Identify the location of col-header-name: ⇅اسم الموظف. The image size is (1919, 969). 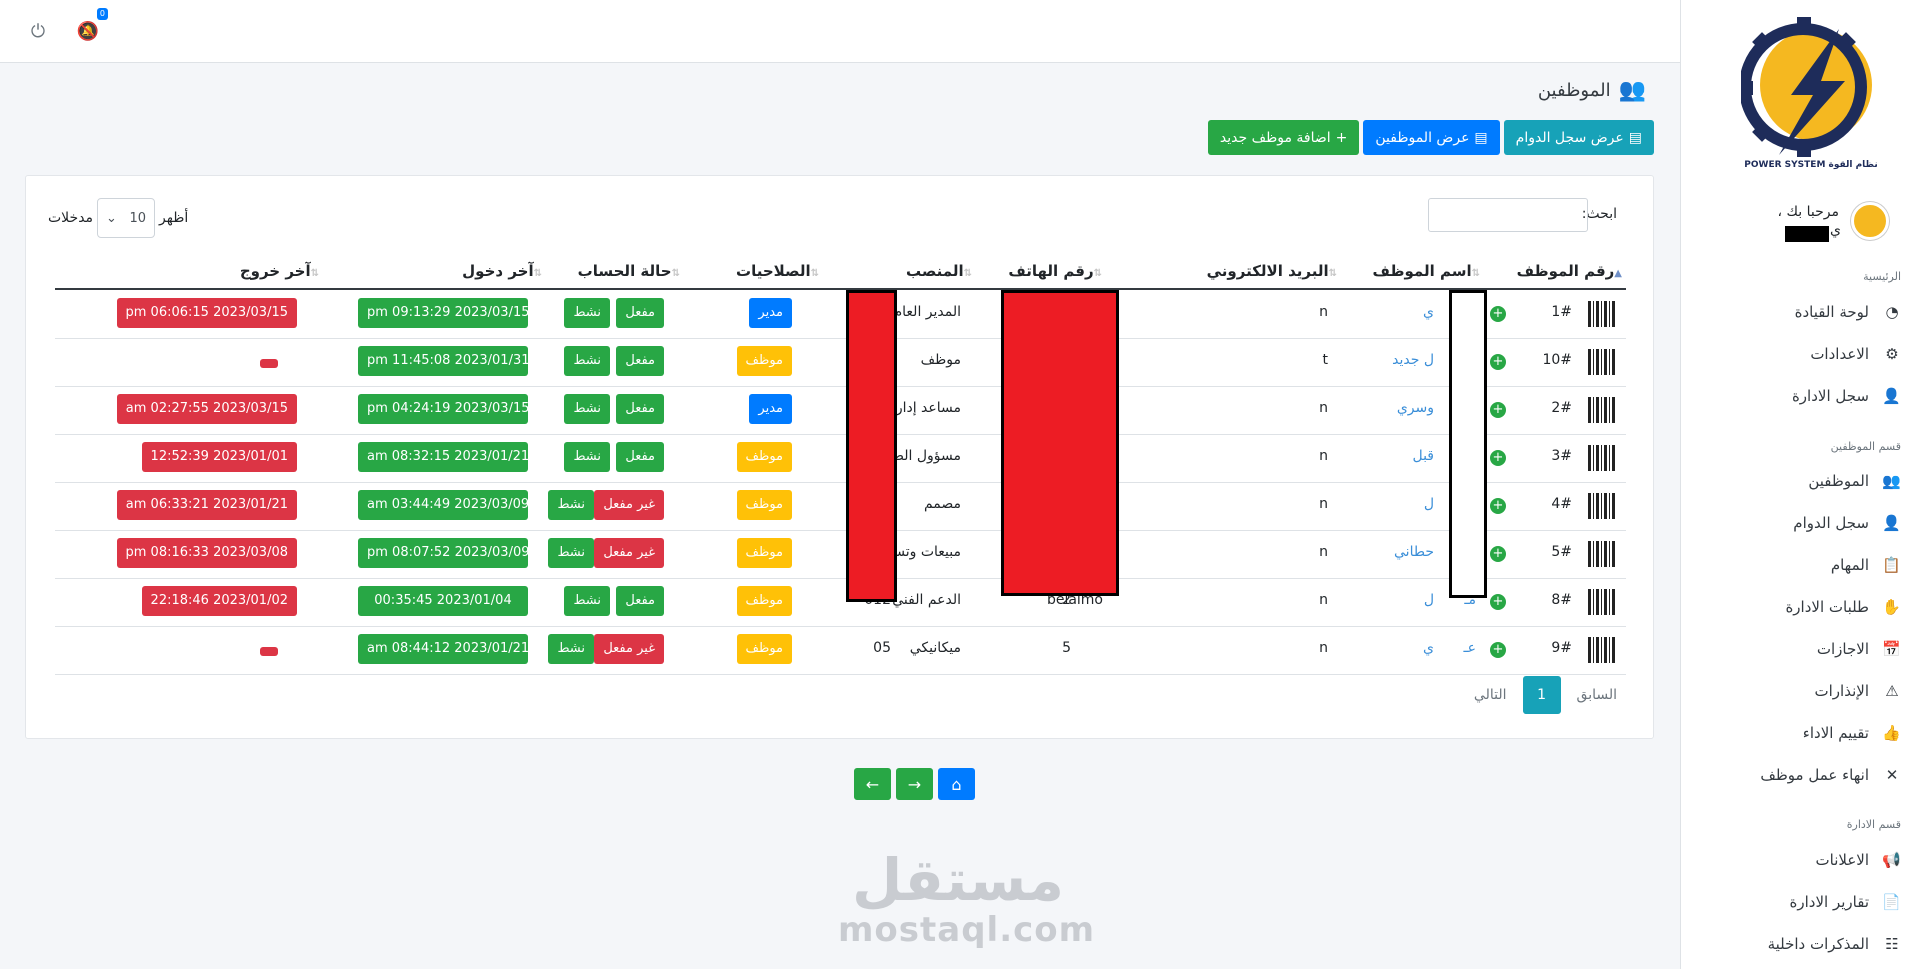
(1426, 271).